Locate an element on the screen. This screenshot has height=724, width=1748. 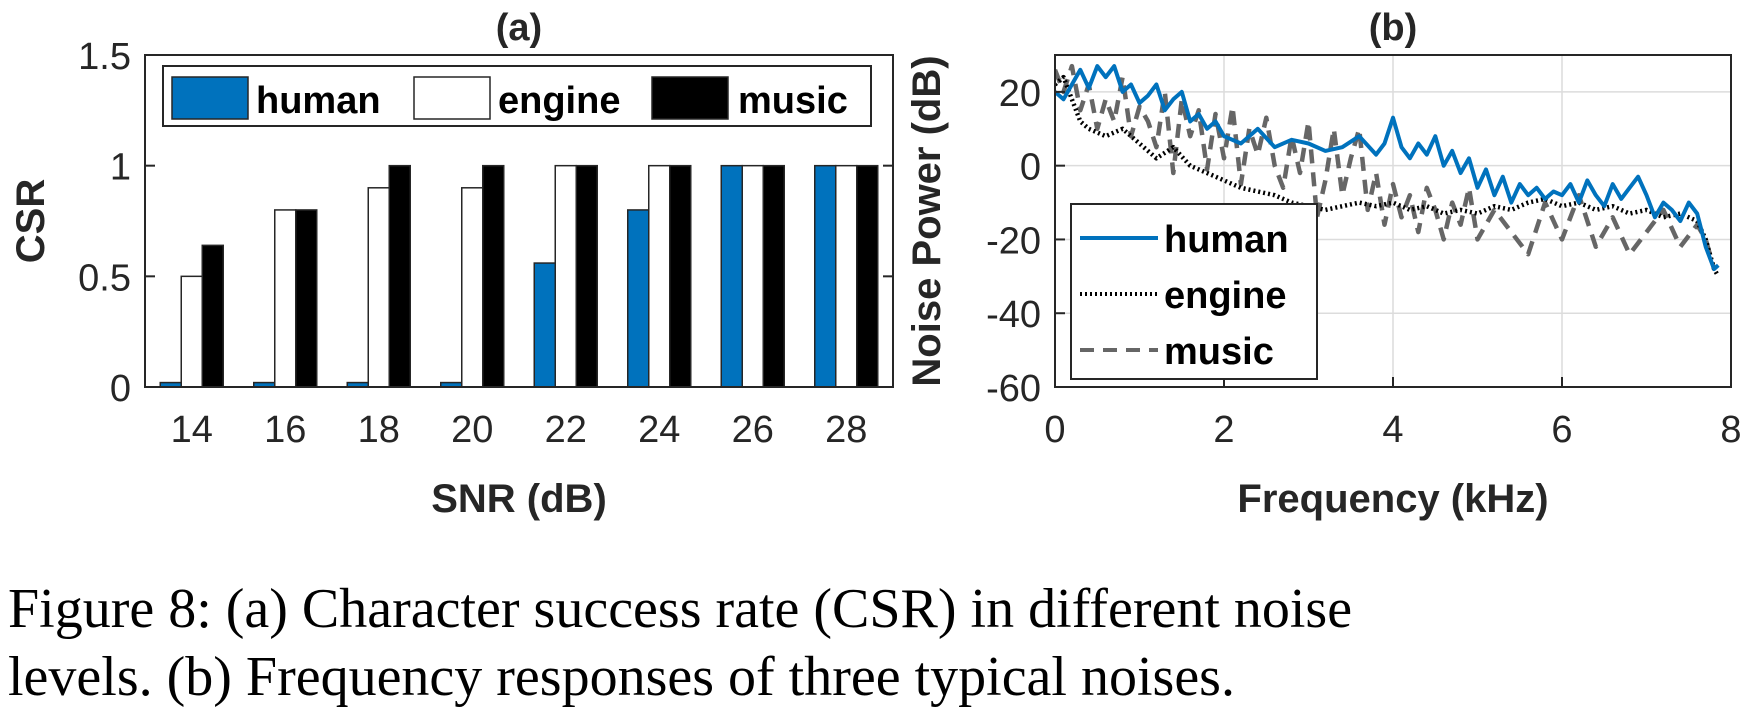
a-xtick-label: 28 is located at coordinates (846, 430).